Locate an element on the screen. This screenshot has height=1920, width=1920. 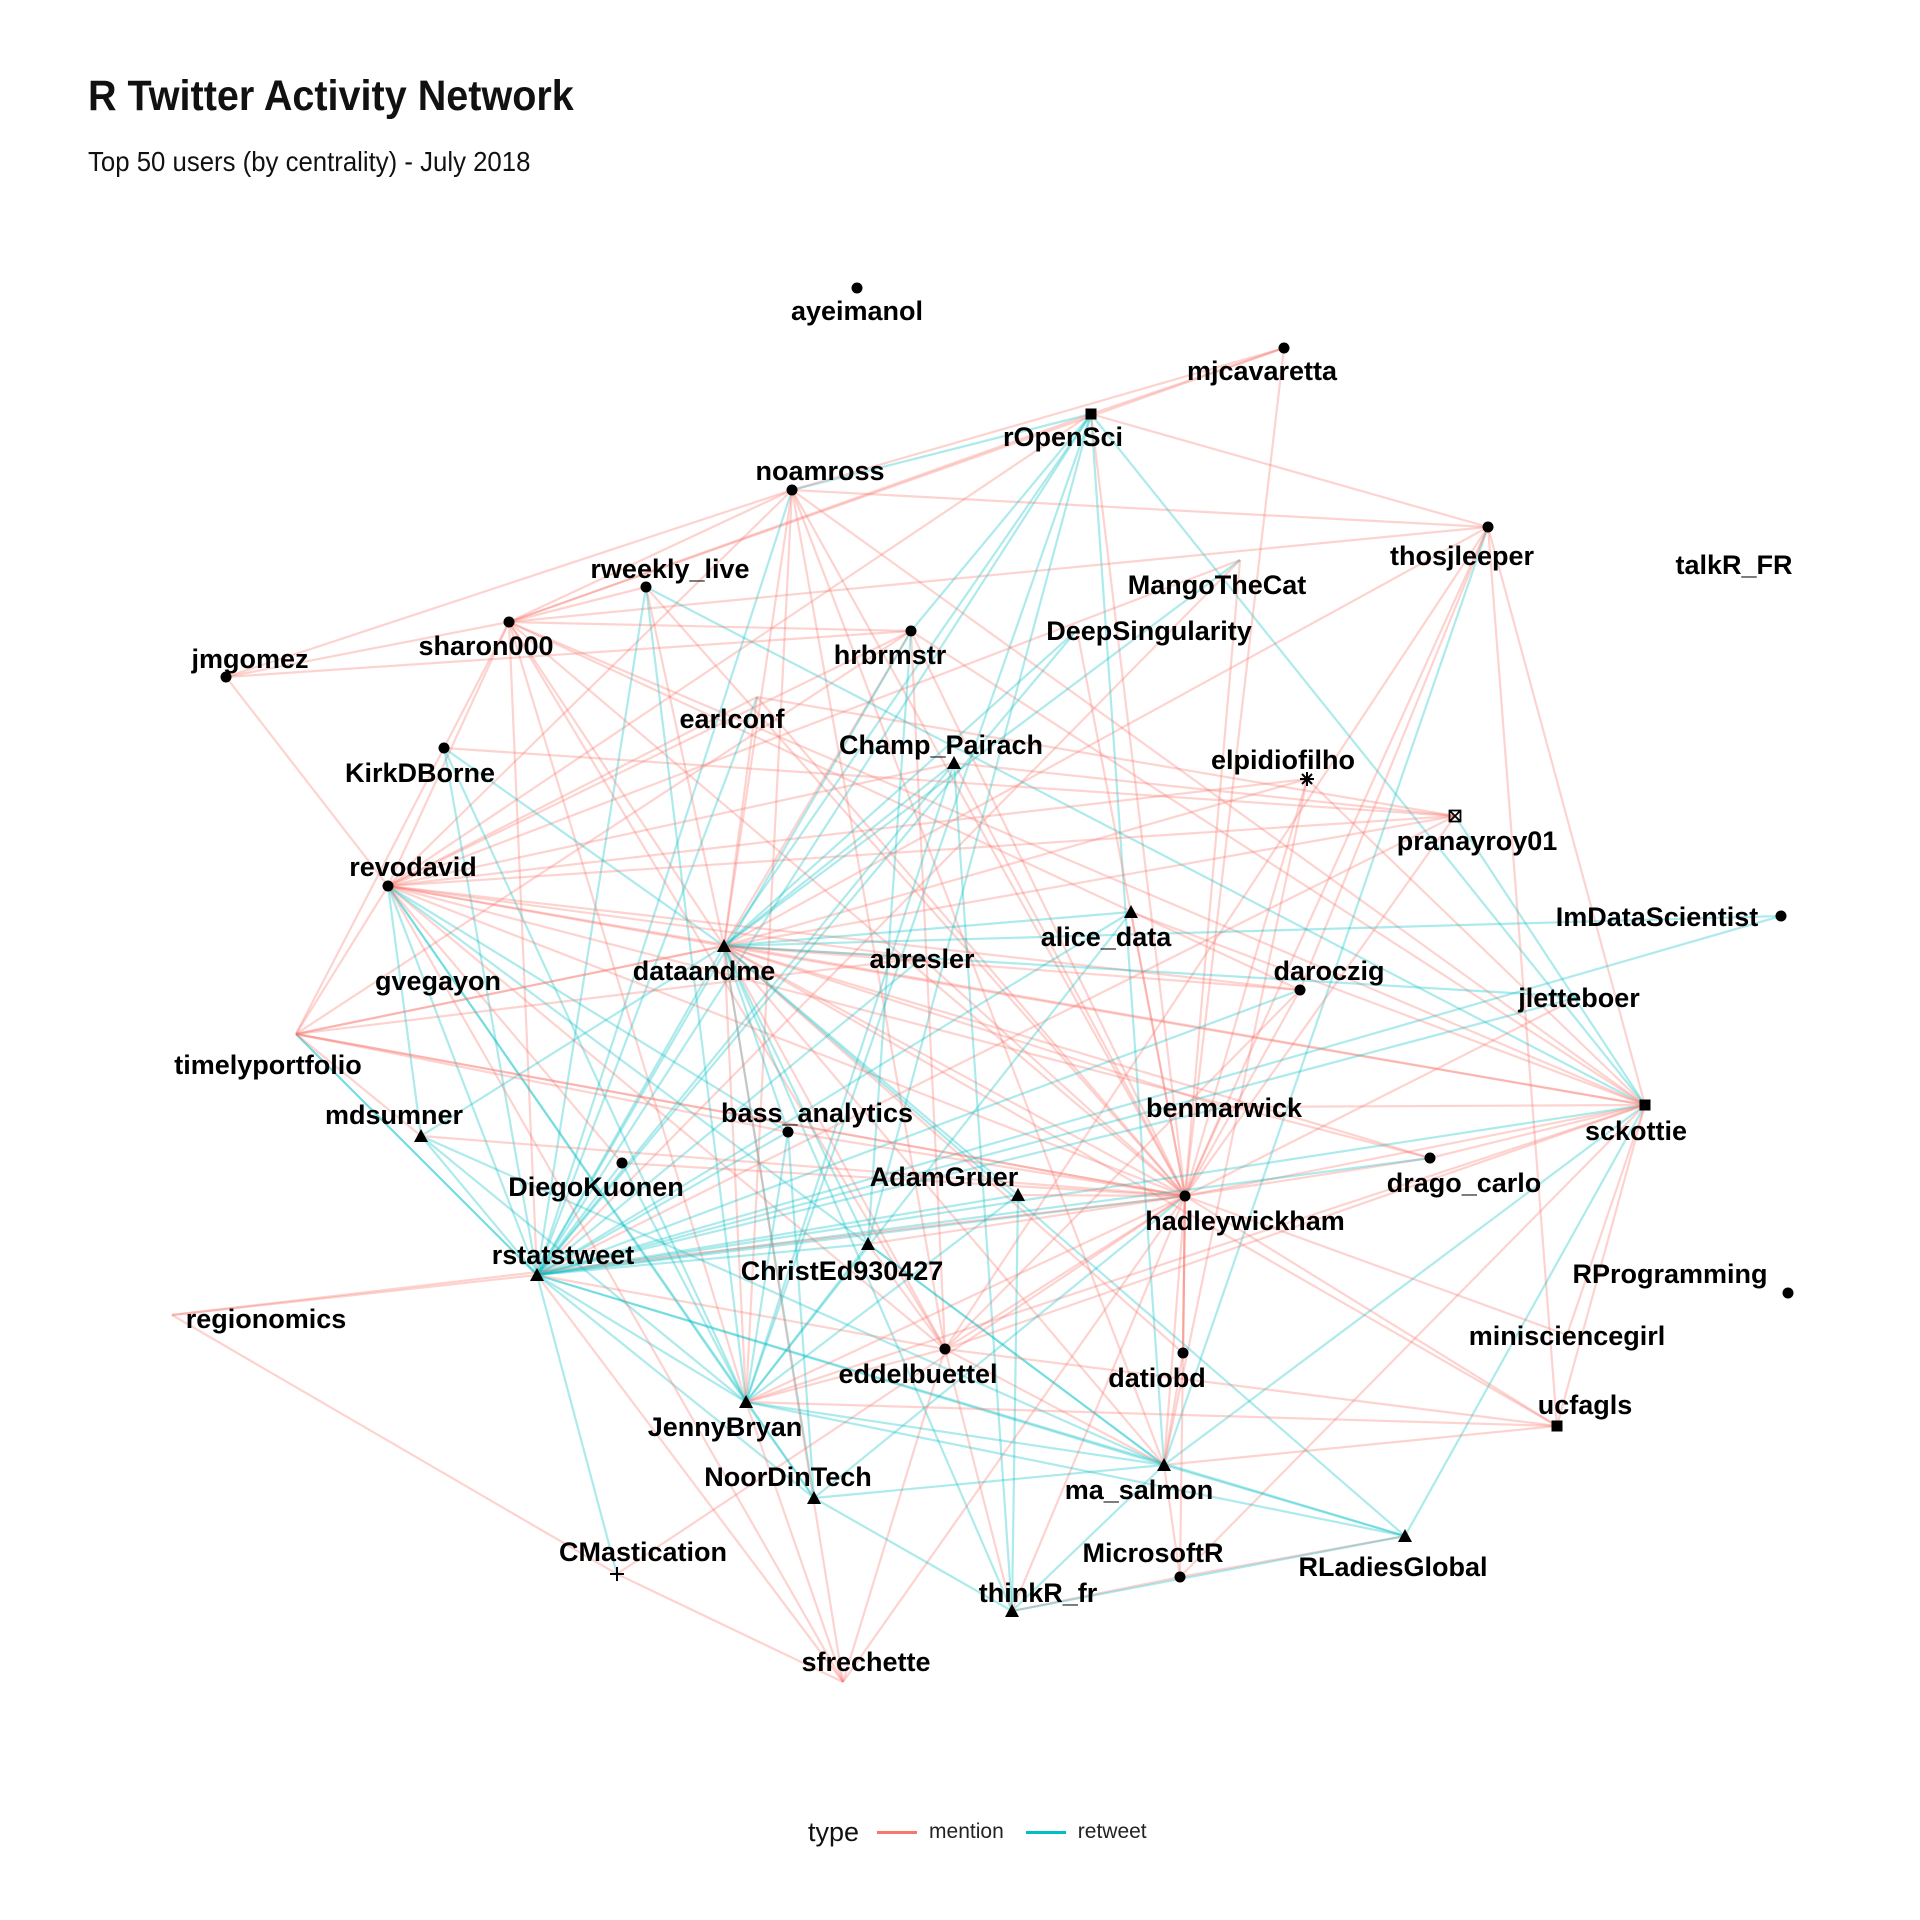
node-label: thosjleeper is located at coordinates (1462, 556).